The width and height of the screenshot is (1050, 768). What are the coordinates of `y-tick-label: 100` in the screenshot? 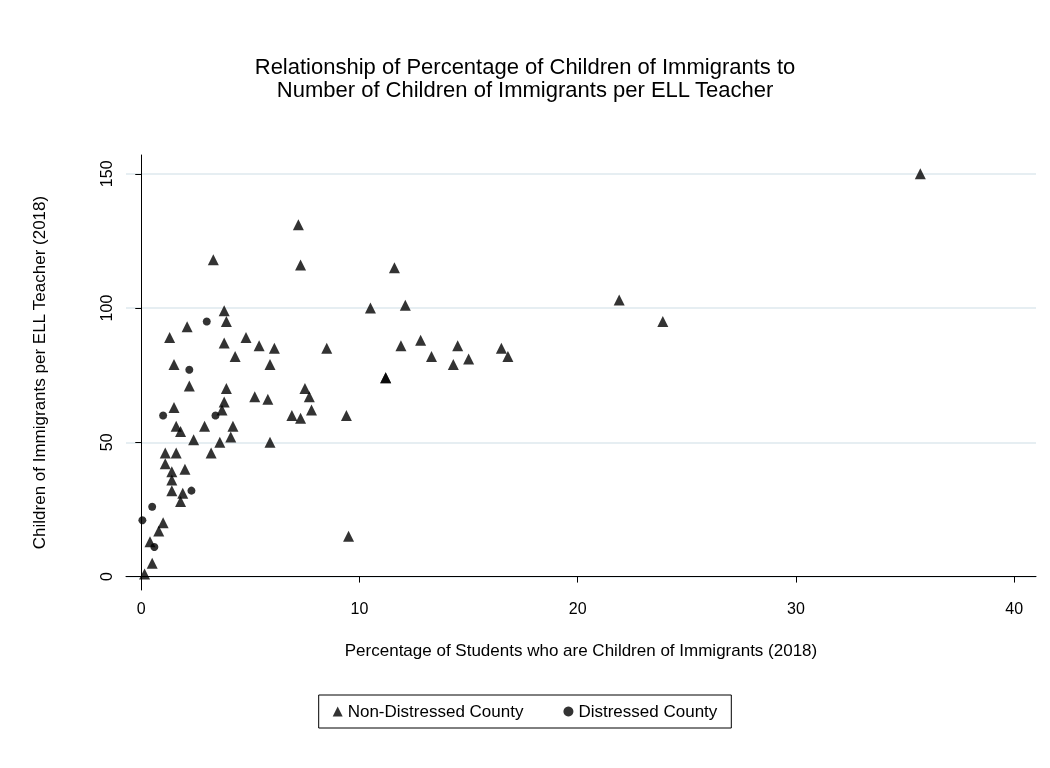 It's located at (106, 308).